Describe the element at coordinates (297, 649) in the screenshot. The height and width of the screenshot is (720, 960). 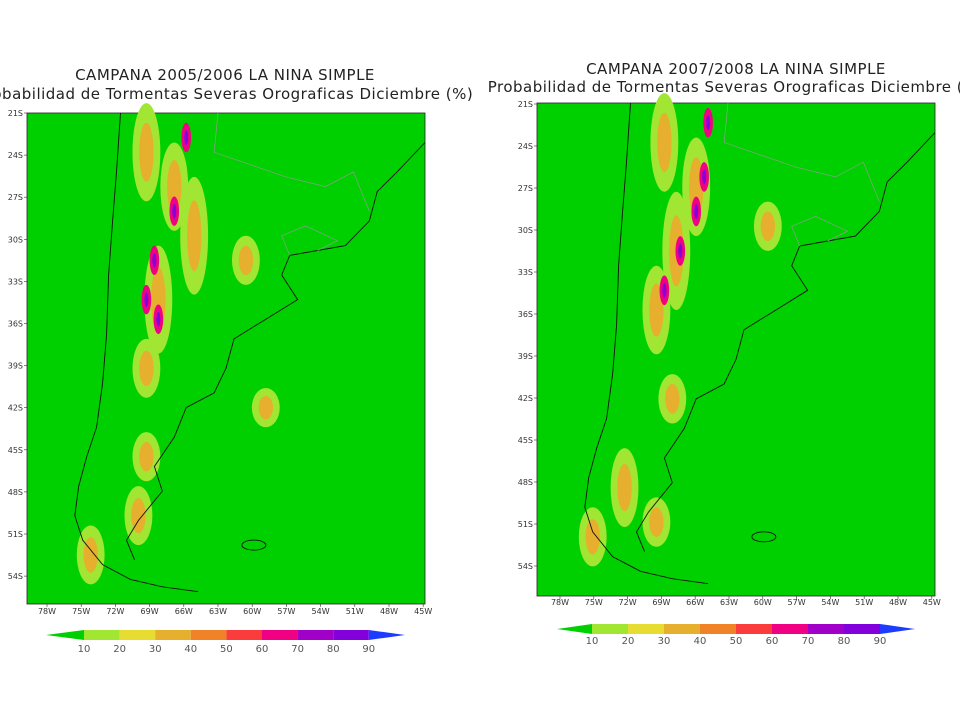
I see `colorbar-label: 70` at that location.